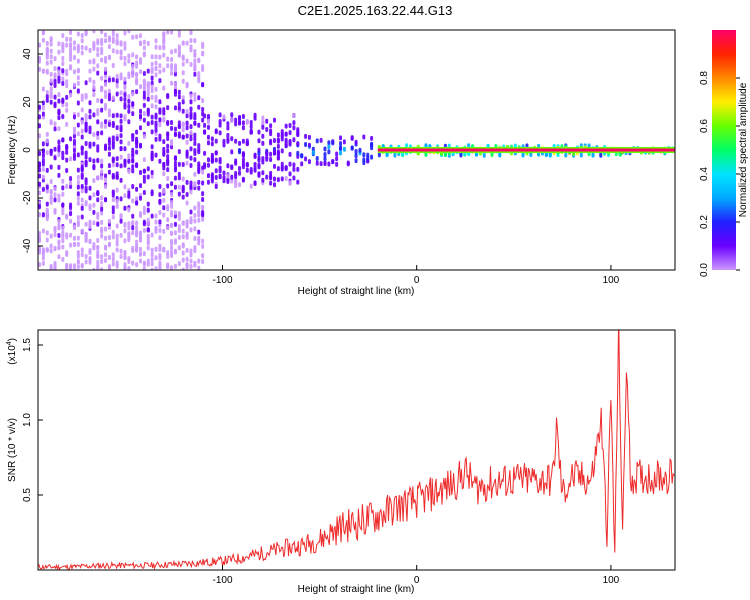  What do you see at coordinates (724, 150) in the screenshot?
I see `colorbar` at bounding box center [724, 150].